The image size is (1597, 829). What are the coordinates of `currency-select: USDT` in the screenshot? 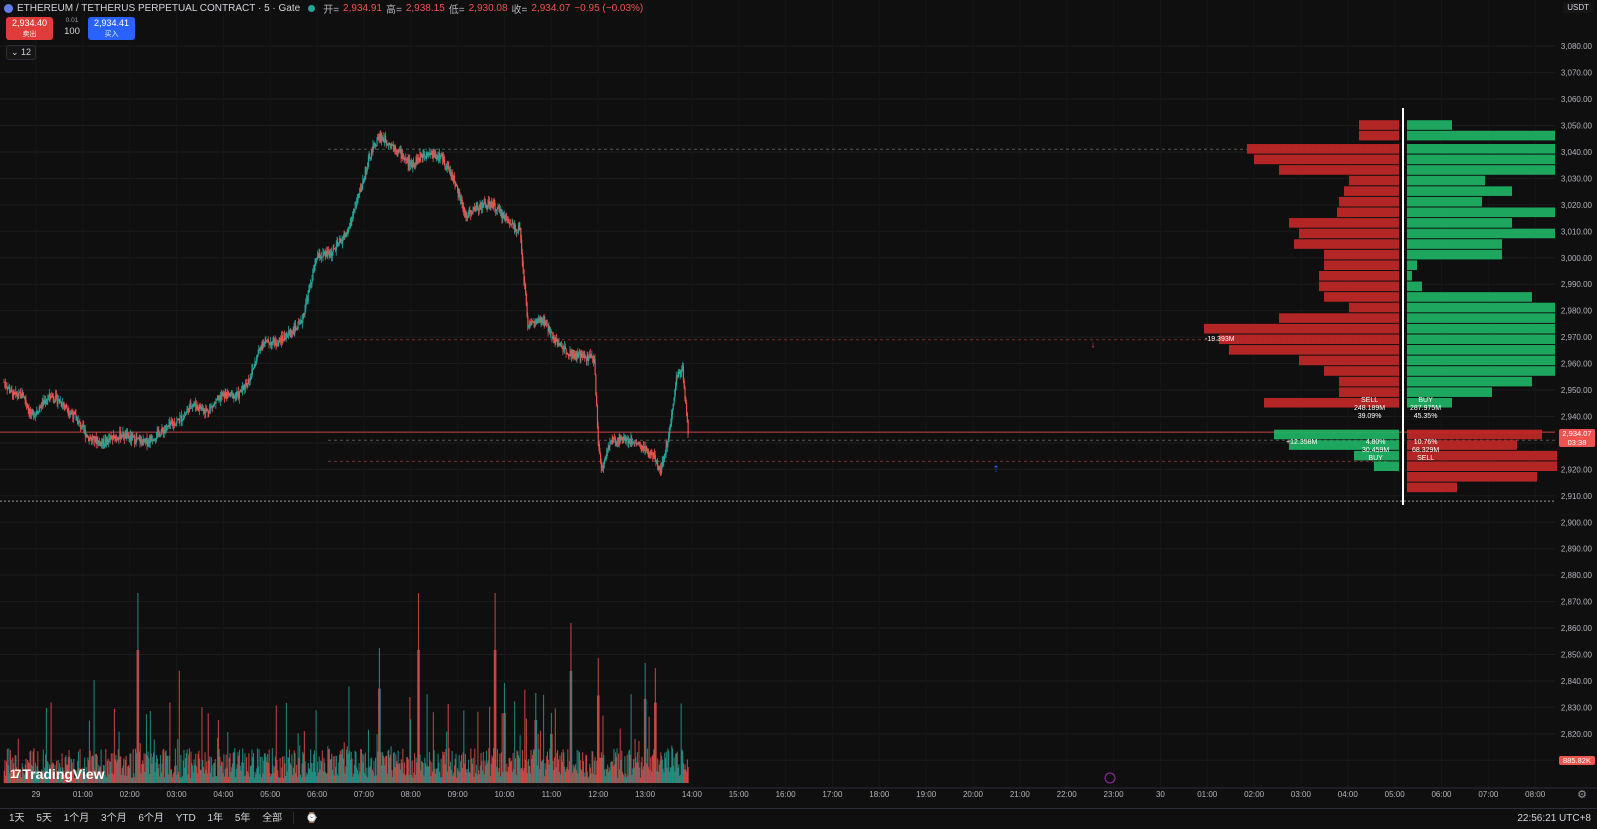 It's located at (1578, 7).